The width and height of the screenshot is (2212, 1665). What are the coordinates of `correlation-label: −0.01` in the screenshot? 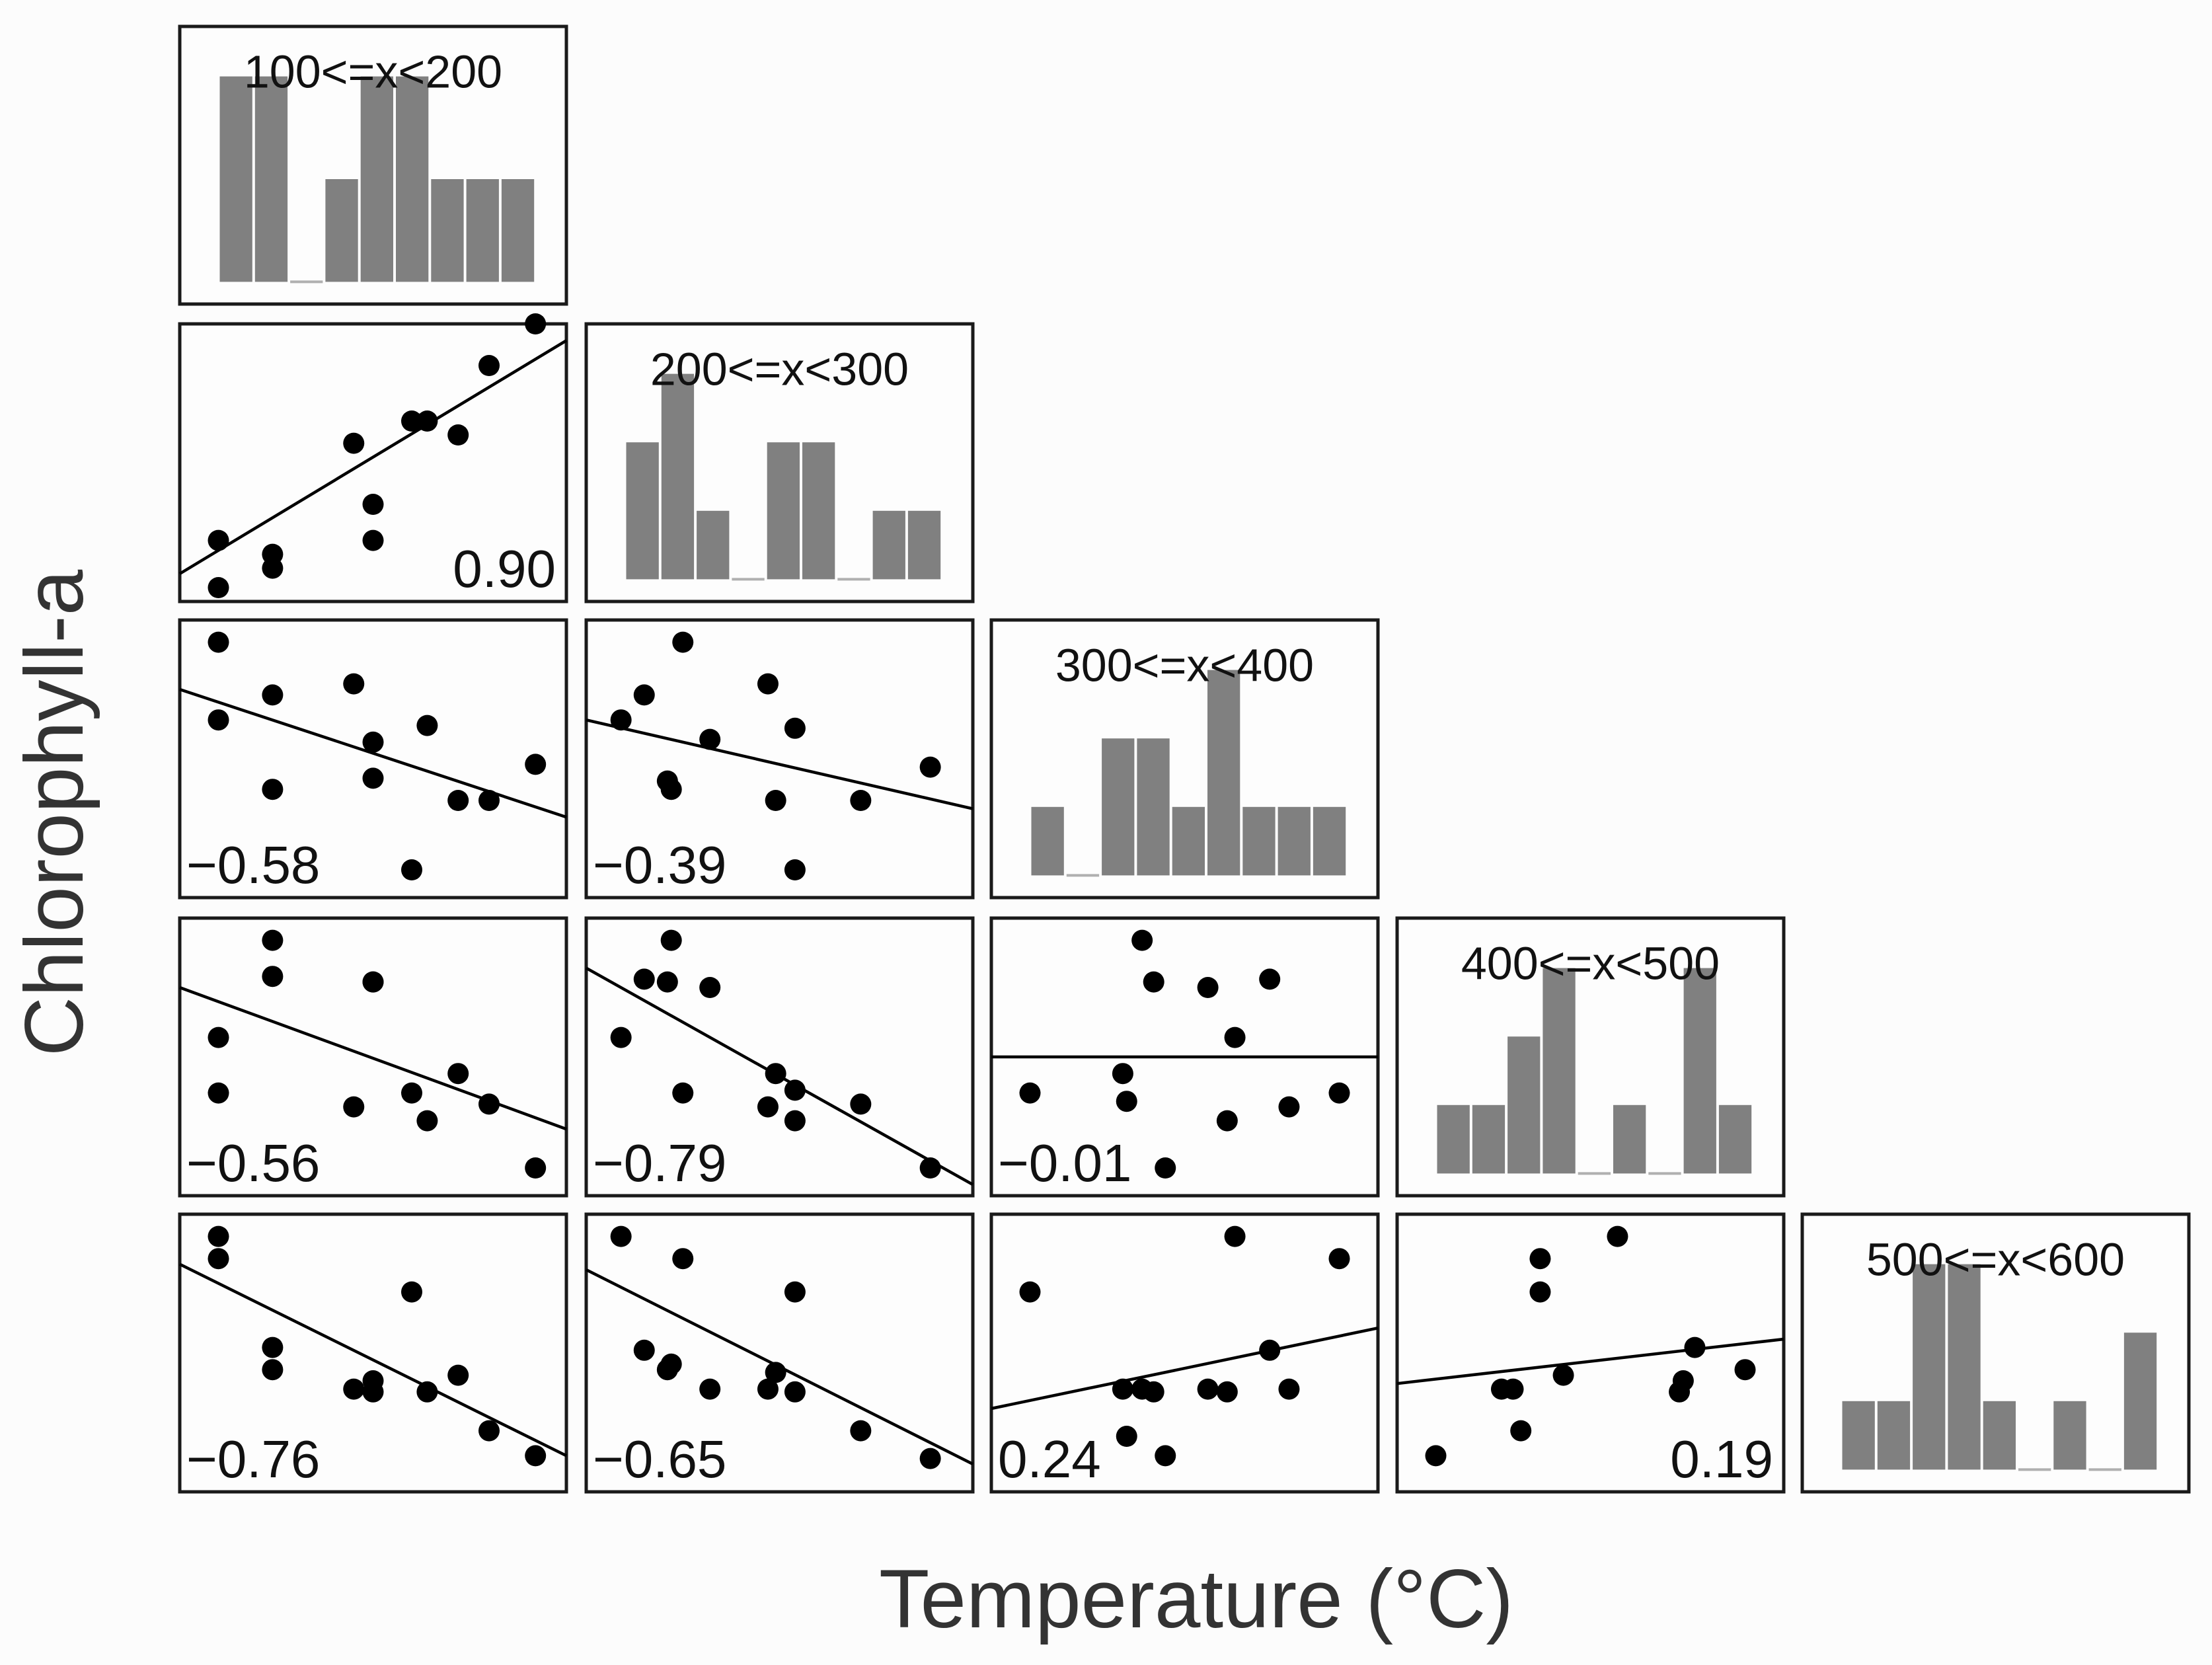 It's located at (1064, 1163).